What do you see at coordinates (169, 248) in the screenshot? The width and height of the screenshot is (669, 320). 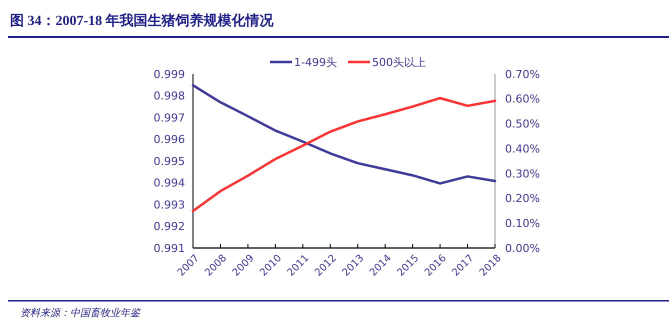 I see `y-tick-label: 0.991` at bounding box center [169, 248].